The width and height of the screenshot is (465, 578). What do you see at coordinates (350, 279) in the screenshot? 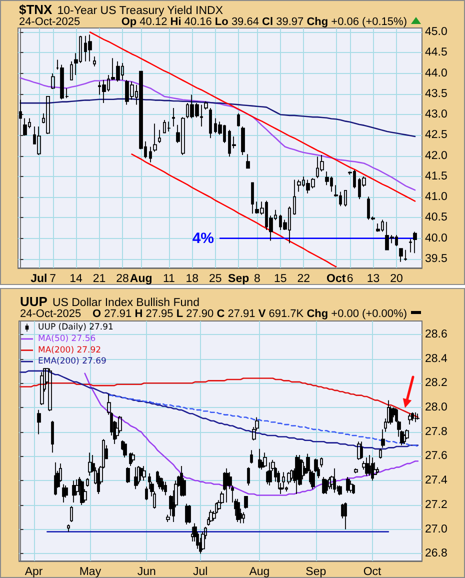
I see `x-tick-label: 6` at bounding box center [350, 279].